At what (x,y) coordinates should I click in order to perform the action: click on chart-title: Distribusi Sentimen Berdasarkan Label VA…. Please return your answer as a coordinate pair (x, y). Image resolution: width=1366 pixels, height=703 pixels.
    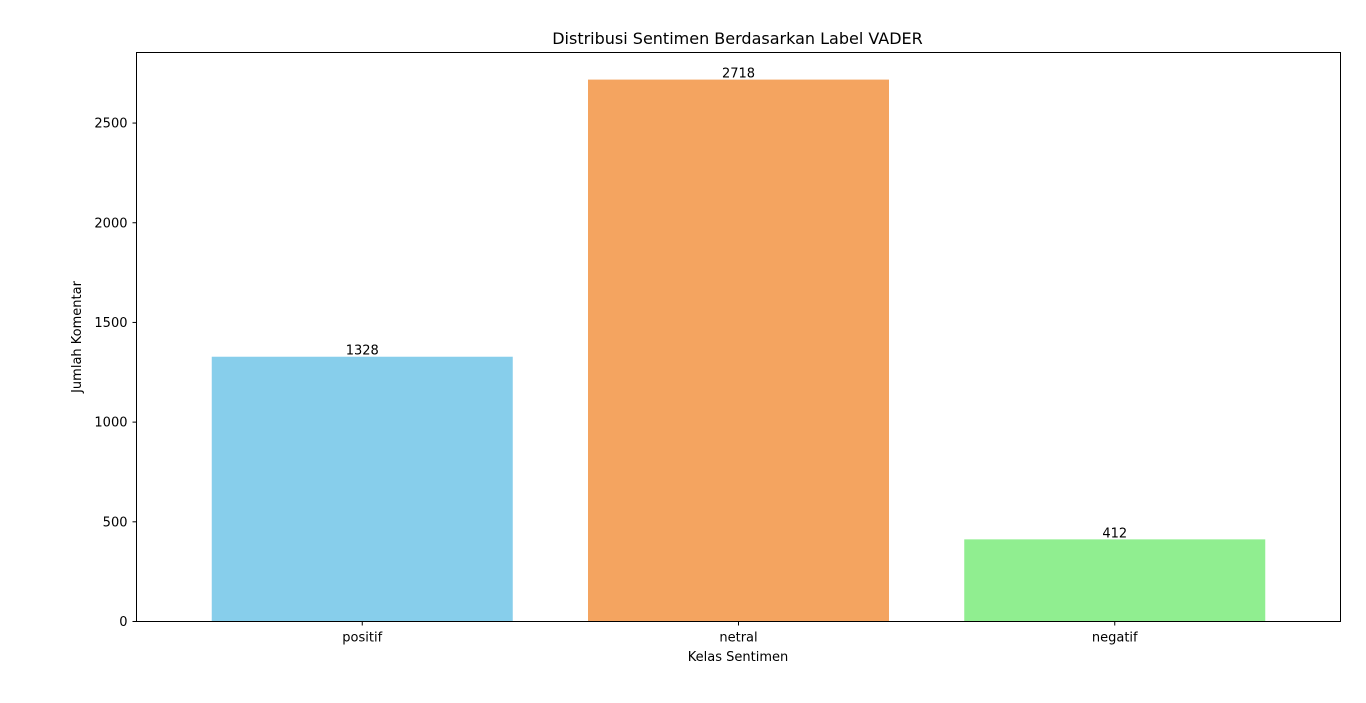
    Looking at the image, I should click on (737, 38).